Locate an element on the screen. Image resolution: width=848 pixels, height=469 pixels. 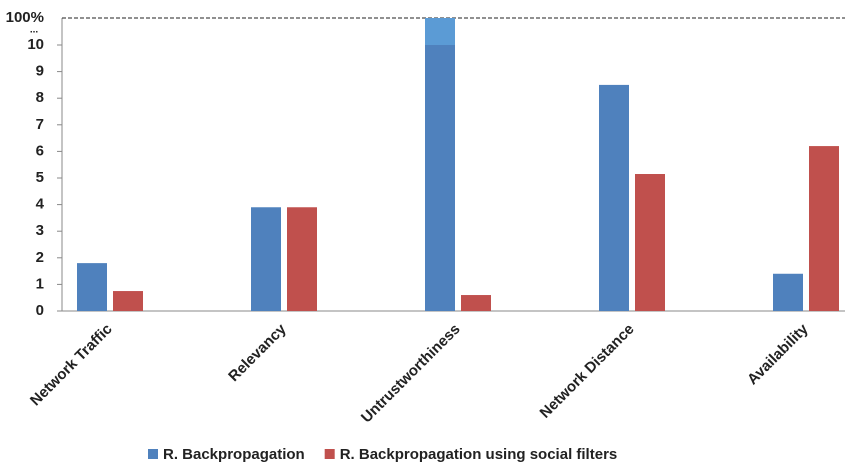
bar-break-part is located at coordinates (440, 31).